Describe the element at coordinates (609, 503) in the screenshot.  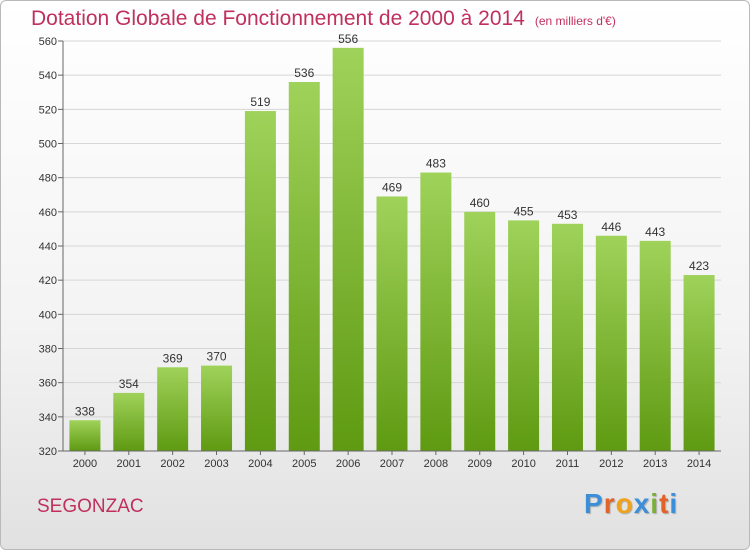
I see `logo-letter: r` at that location.